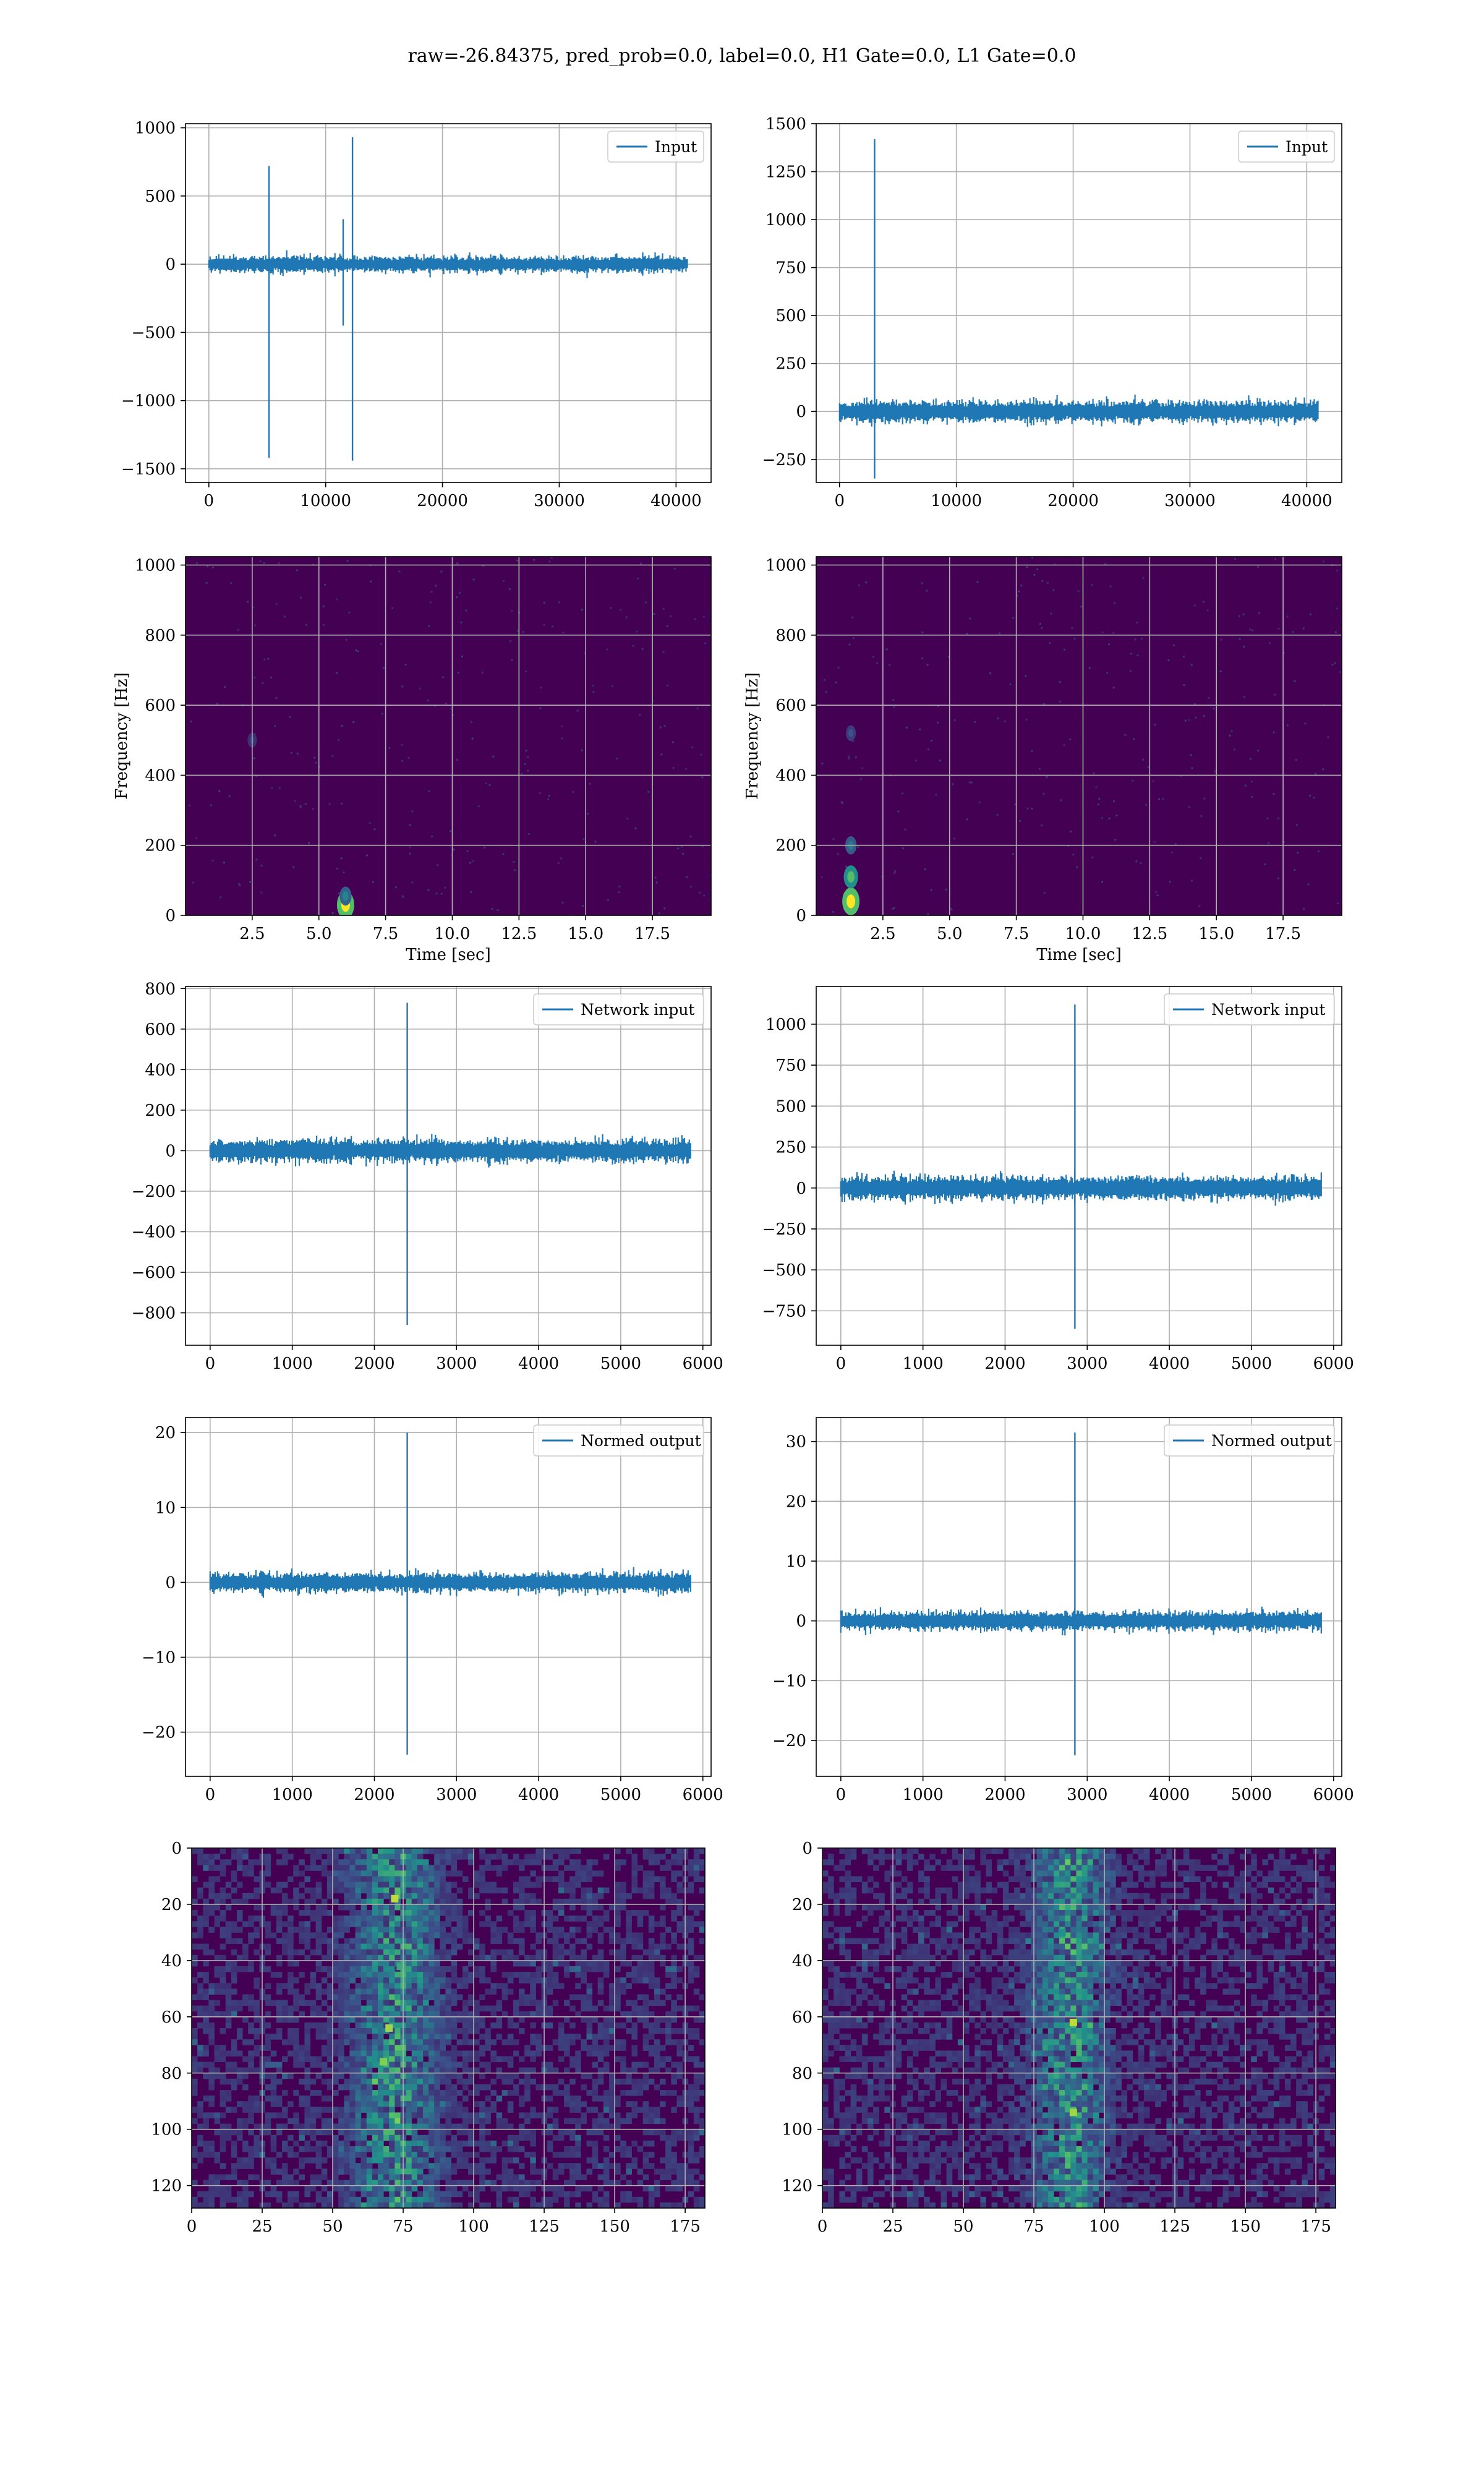 The width and height of the screenshot is (1484, 2474). What do you see at coordinates (176, 1848) in the screenshot?
I see `y-tick-label: 0` at bounding box center [176, 1848].